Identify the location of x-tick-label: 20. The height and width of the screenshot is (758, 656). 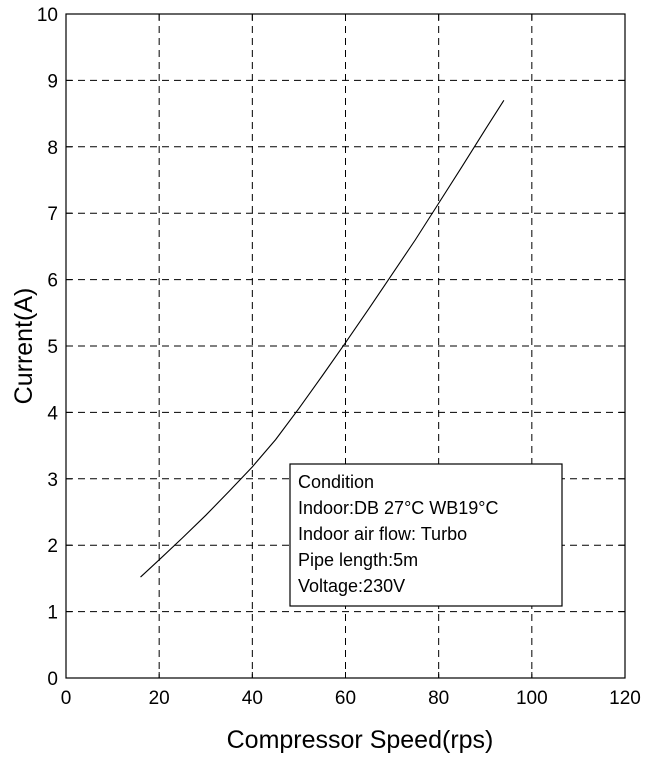
(159, 698).